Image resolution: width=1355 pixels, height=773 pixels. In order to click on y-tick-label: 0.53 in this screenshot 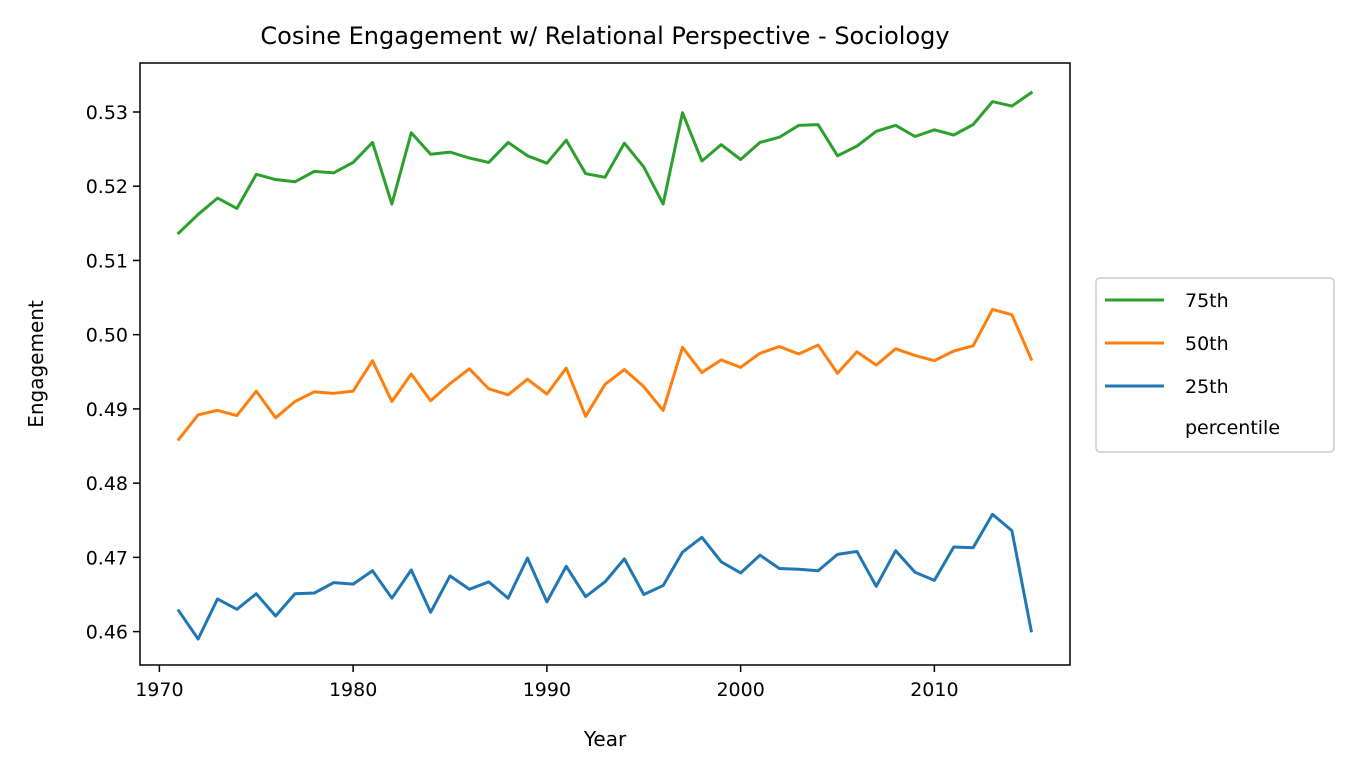, I will do `click(107, 113)`.